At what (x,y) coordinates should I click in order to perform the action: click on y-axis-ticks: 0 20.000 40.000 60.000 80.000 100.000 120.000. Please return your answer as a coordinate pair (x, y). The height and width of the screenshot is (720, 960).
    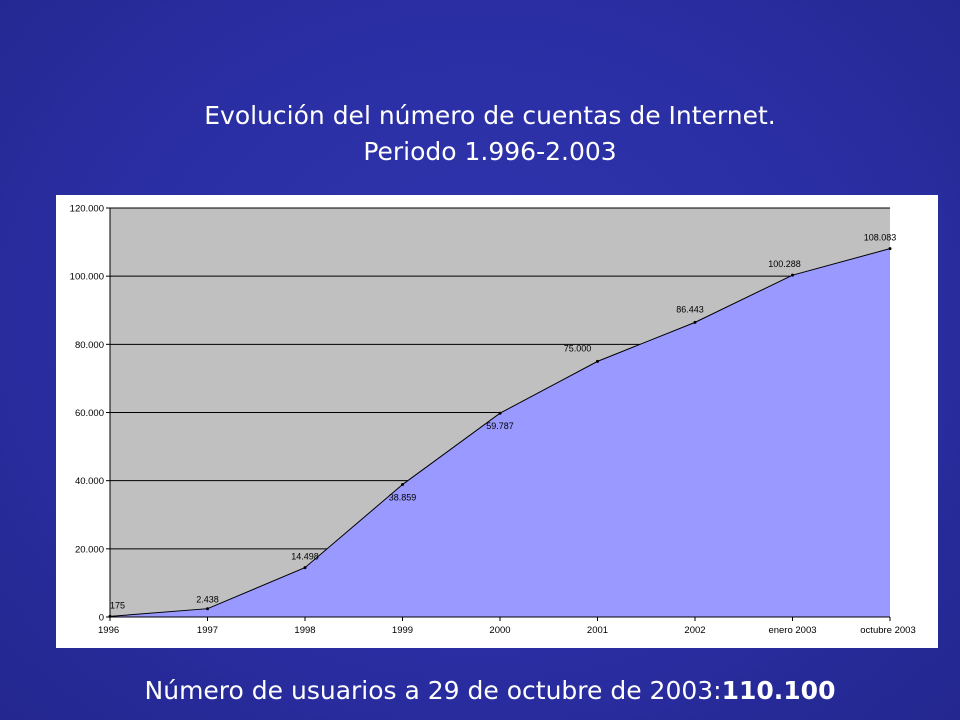
    Looking at the image, I should click on (90, 414).